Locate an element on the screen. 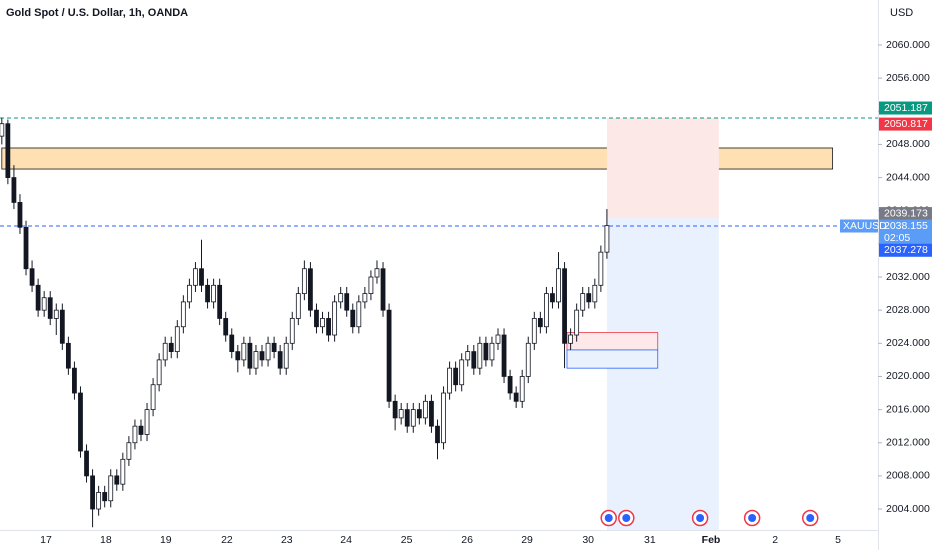 This screenshot has width=932, height=550. y-tick-label: 2028.000 is located at coordinates (908, 310).